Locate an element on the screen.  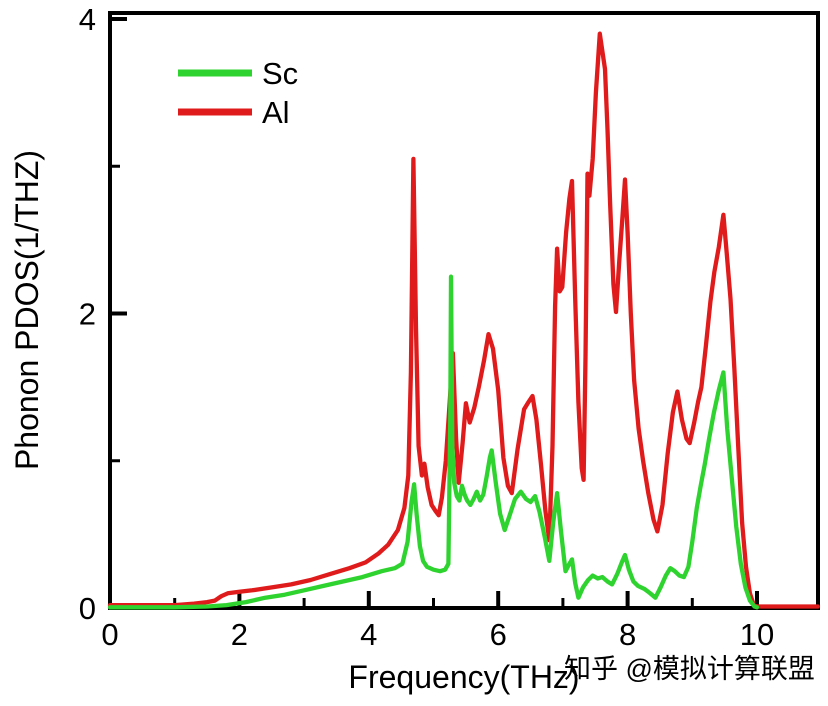
x-tick-label: 10 is located at coordinates (757, 634).